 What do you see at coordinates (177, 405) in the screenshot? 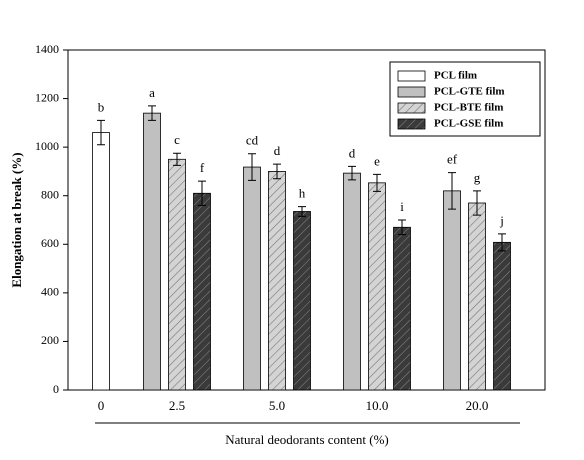
I see `x-tick-label: 2.5` at bounding box center [177, 405].